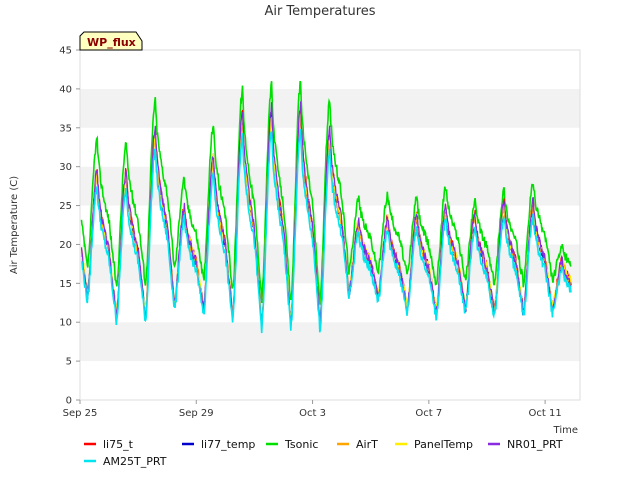 The height and width of the screenshot is (480, 640). Describe the element at coordinates (65, 167) in the screenshot. I see `y-tick-label: 30` at that location.